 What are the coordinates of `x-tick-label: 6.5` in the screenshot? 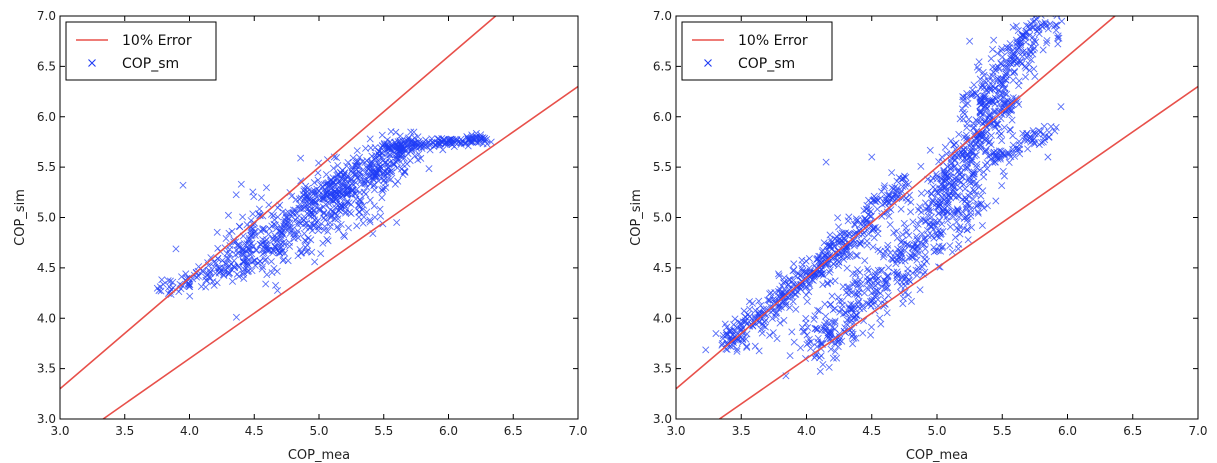 It's located at (1132, 431).